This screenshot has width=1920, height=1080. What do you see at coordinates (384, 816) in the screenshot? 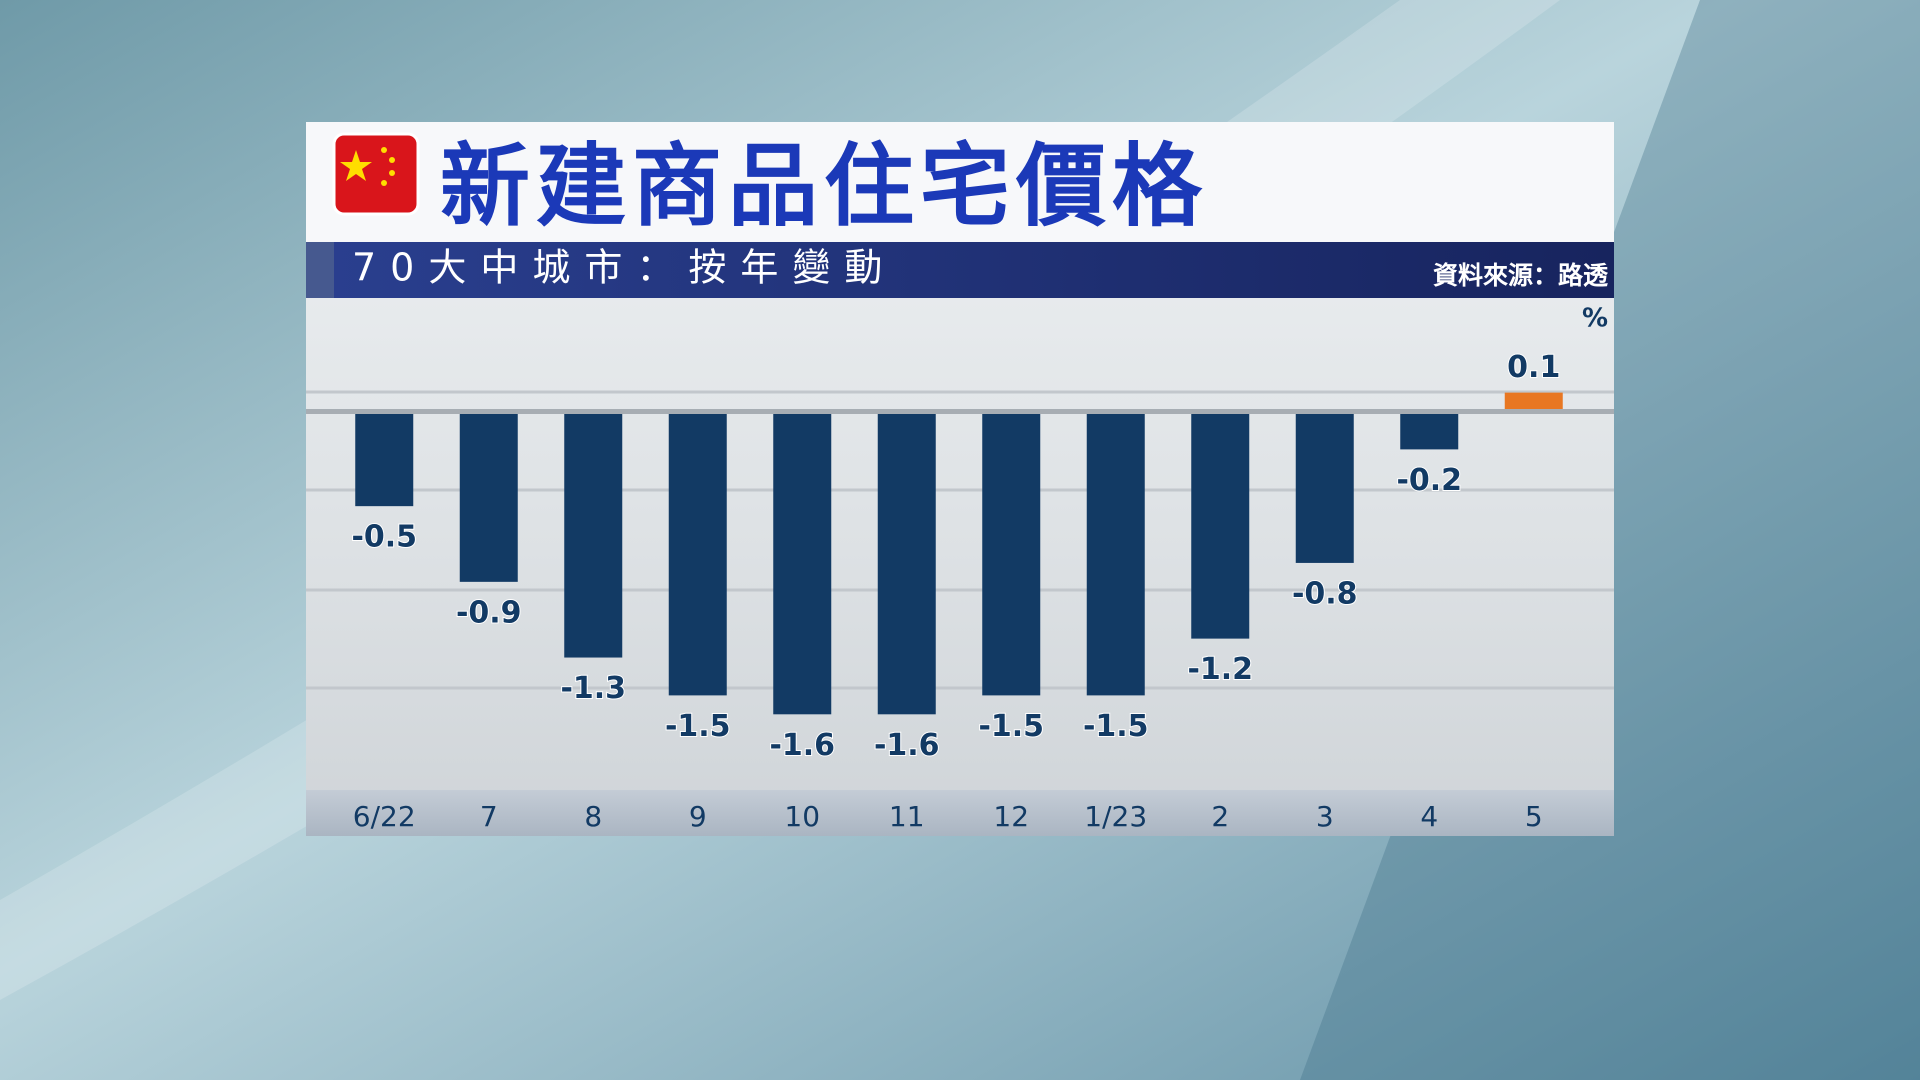
I see `x-tick-label: 6/22` at bounding box center [384, 816].